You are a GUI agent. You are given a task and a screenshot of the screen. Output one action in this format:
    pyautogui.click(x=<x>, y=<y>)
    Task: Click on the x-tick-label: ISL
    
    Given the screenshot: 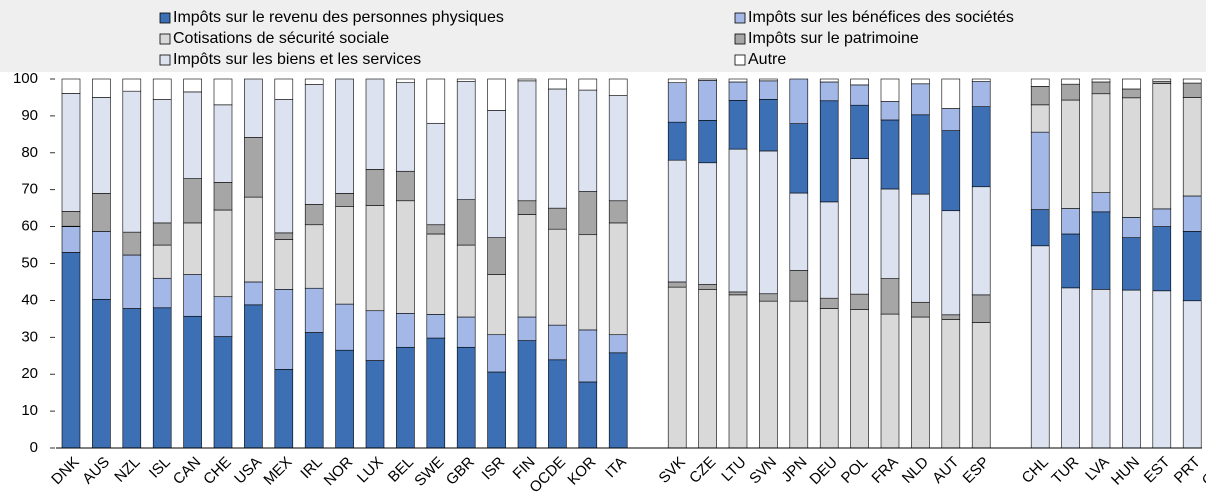 What is the action you would take?
    pyautogui.click(x=160, y=468)
    